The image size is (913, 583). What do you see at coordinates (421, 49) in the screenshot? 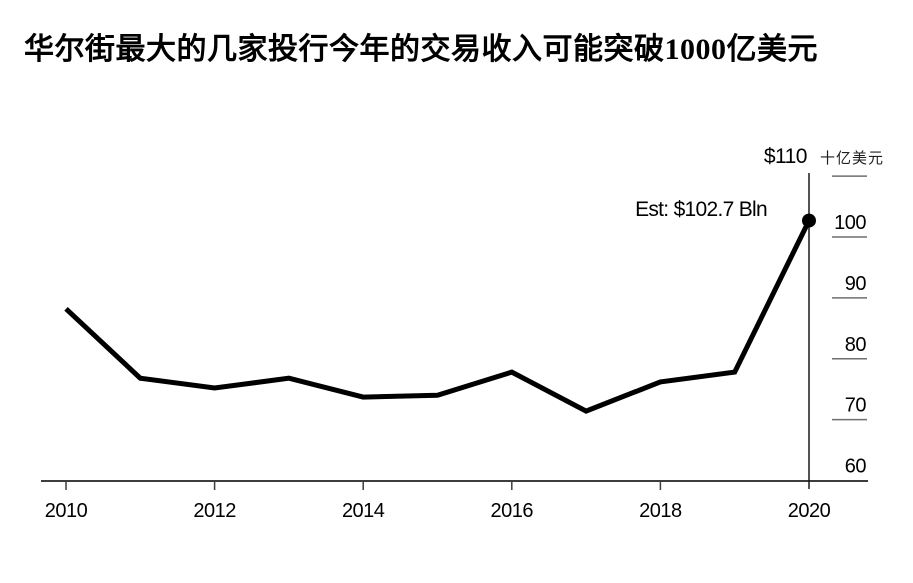
I see `chart-title: 华尔街最大的几家投行今年的交易收入可能突破1000亿美元` at bounding box center [421, 49].